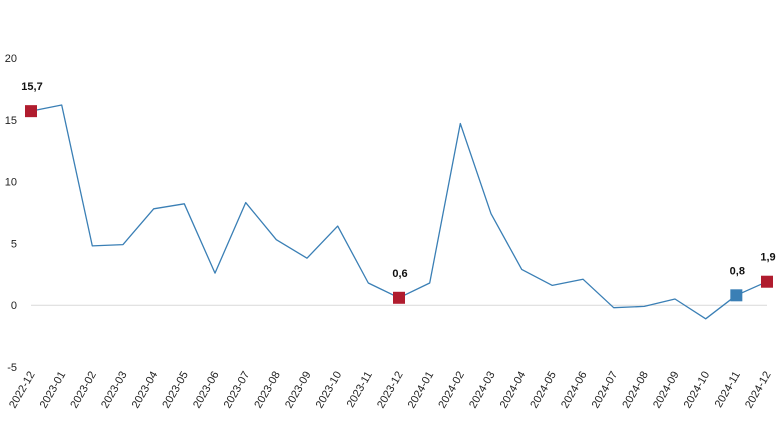 This screenshot has width=780, height=440. I want to click on y-tick-label: 0, so click(14, 306).